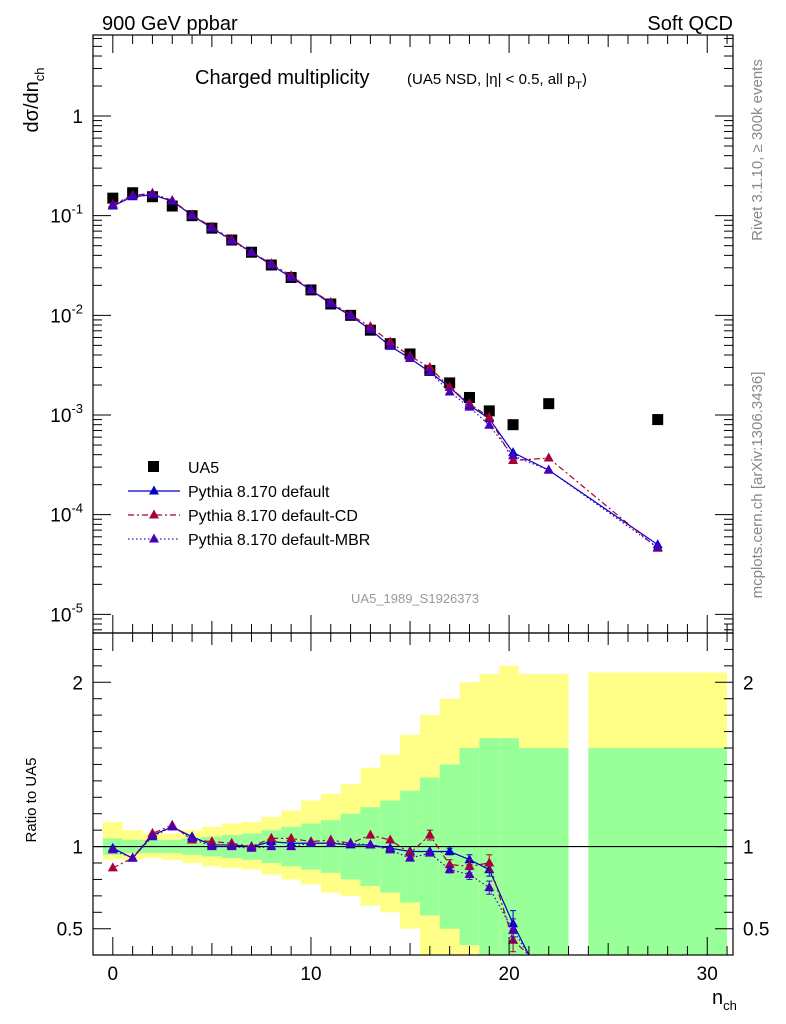  I want to click on legend-label-data: UA5, so click(203, 468).